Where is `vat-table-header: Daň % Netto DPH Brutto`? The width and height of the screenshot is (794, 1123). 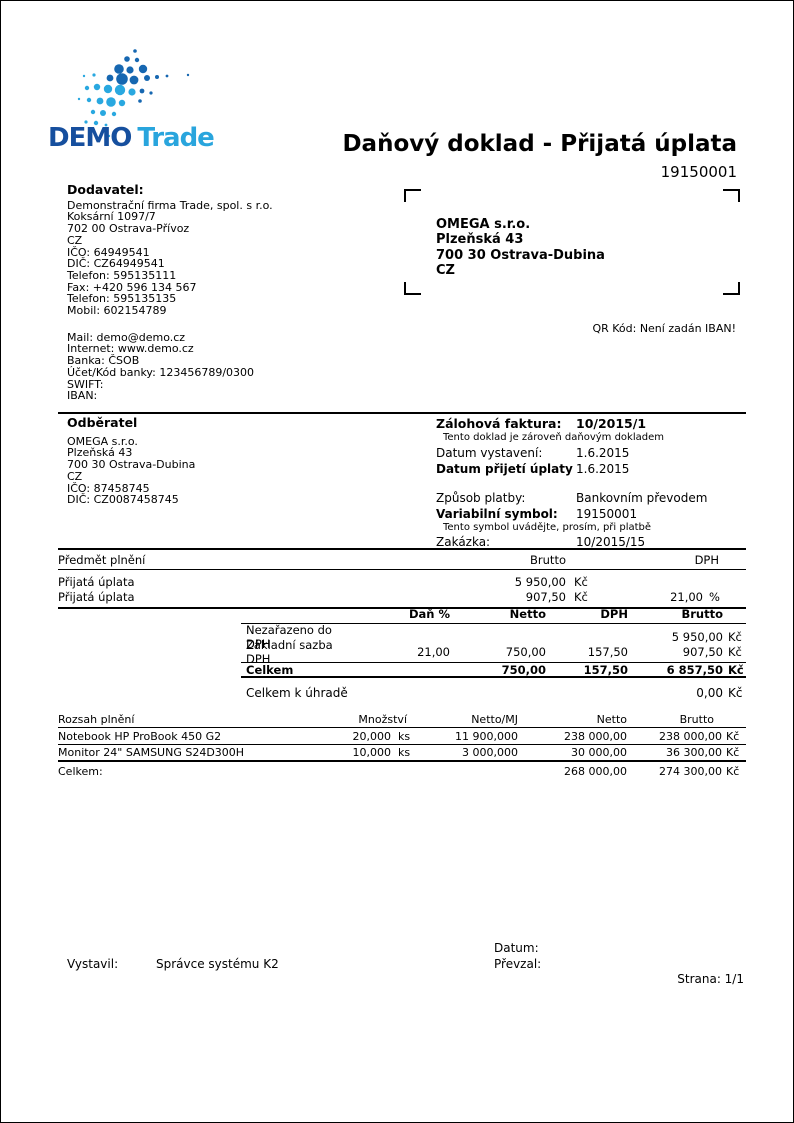
vat-table-header: Daň % Netto DPH Brutto is located at coordinates (493, 614).